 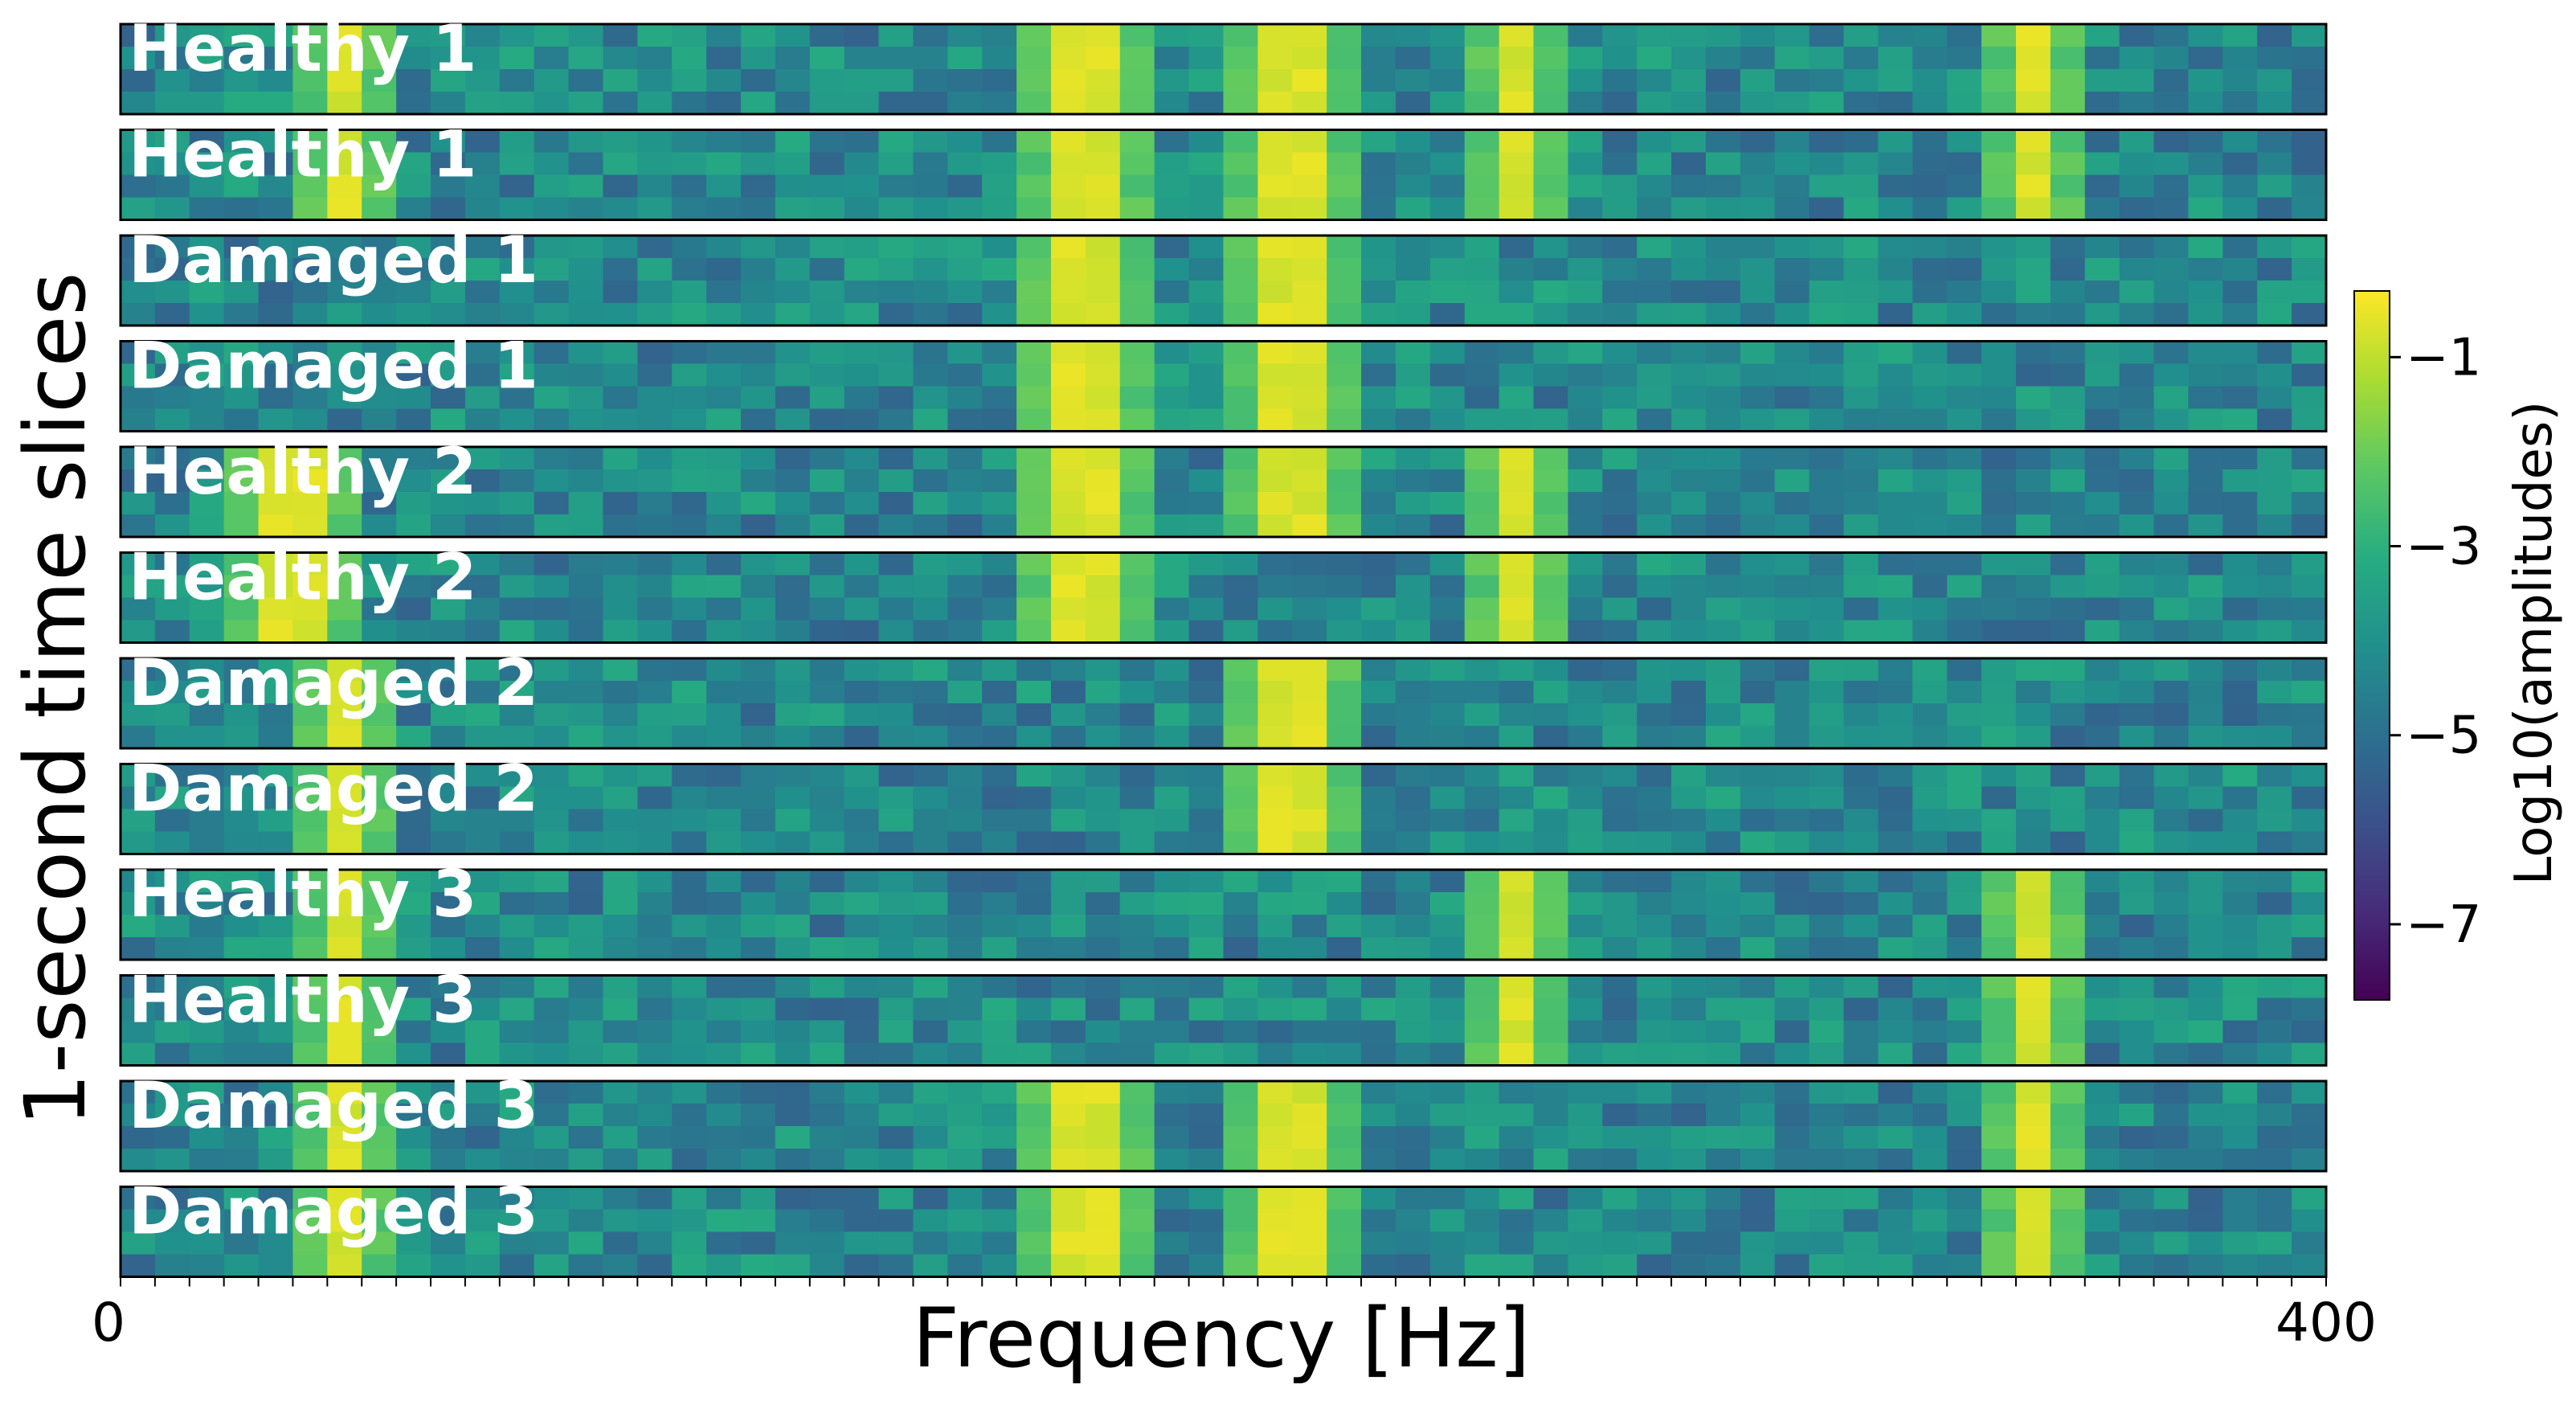 I want to click on strip-frame, so click(x=1223, y=703).